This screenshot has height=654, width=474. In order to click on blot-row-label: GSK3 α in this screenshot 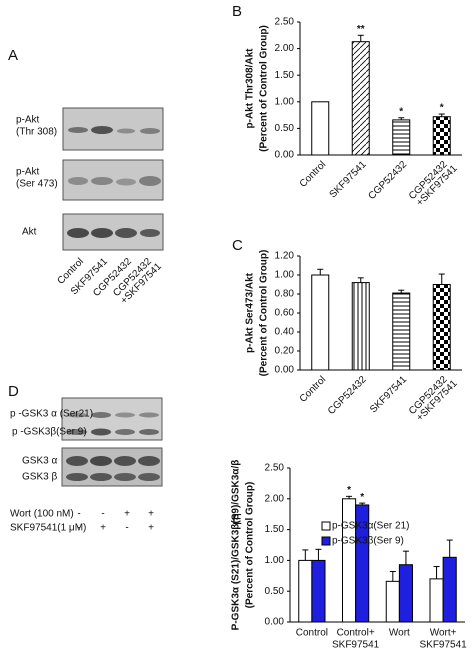, I will do `click(39, 461)`.